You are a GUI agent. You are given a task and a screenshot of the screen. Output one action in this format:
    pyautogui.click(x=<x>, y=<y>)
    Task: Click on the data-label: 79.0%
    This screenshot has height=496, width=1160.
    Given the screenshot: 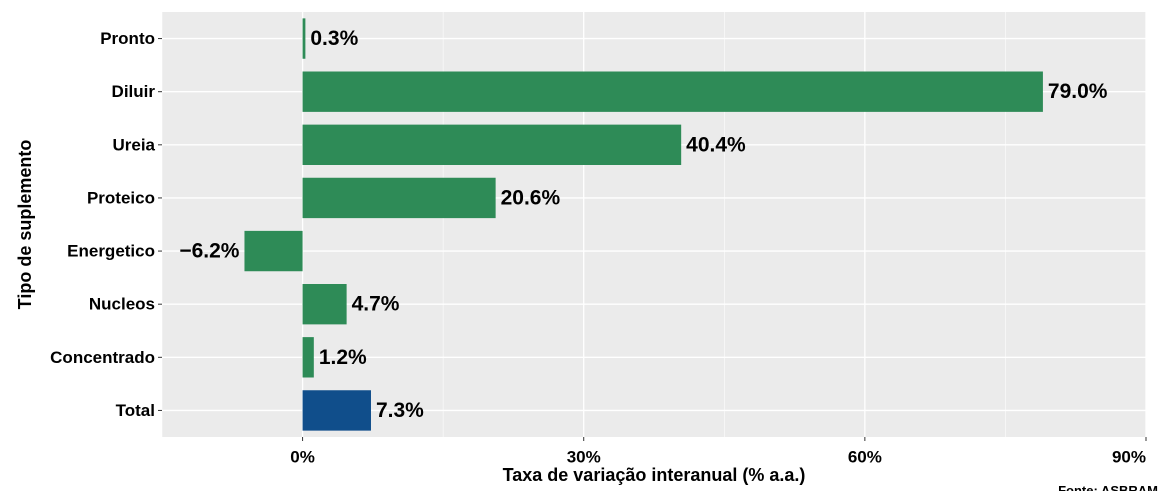 What is the action you would take?
    pyautogui.click(x=1078, y=91)
    